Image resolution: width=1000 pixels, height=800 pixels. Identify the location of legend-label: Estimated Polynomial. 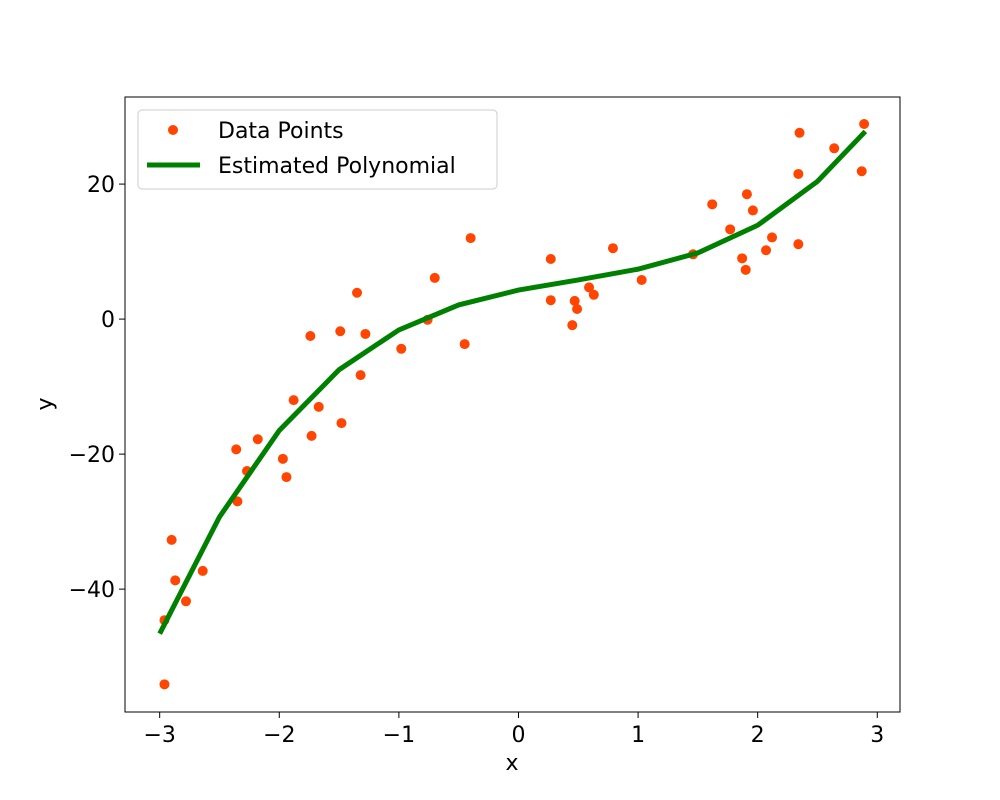
(337, 166).